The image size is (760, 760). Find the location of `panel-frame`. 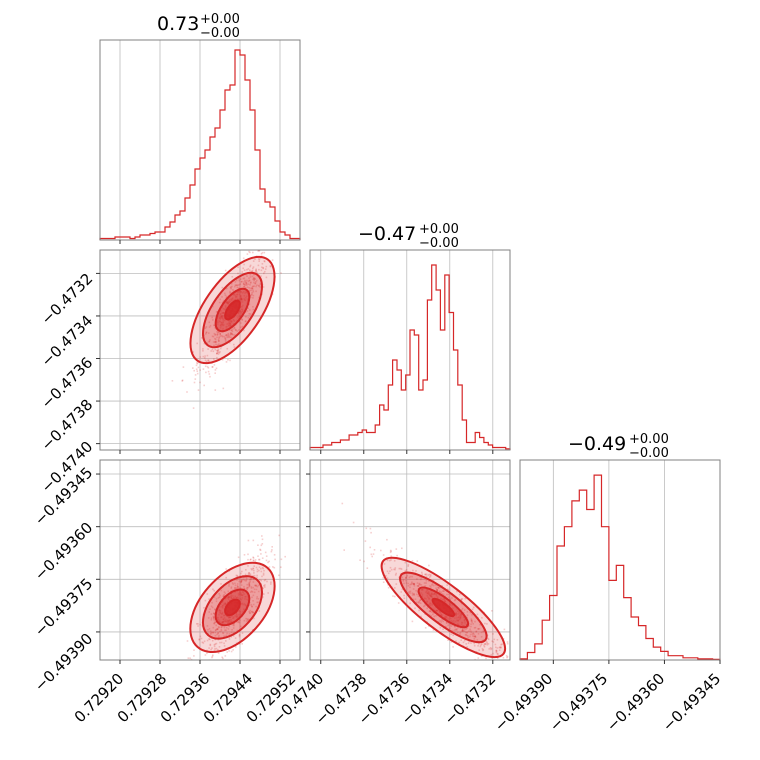

panel-frame is located at coordinates (620, 560).